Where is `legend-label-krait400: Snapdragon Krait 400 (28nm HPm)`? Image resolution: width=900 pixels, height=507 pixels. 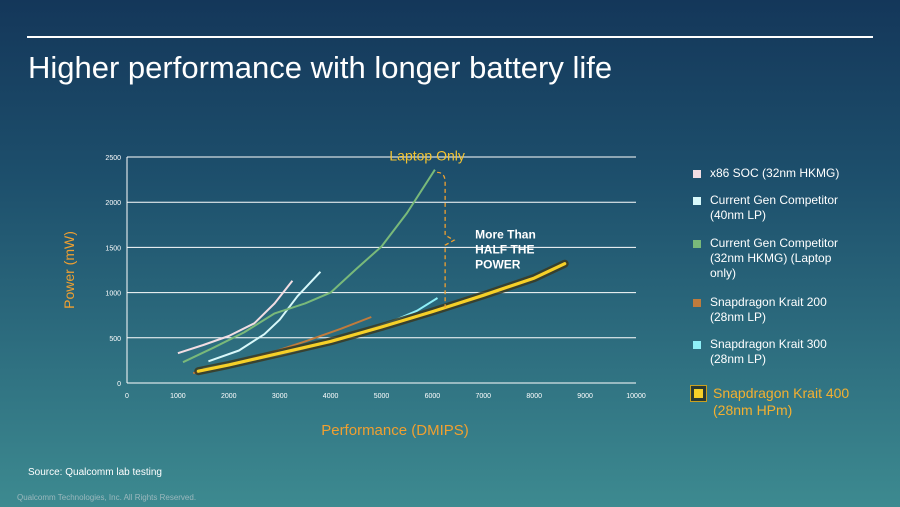
legend-label-krait400: Snapdragon Krait 400 (28nm HPm) is located at coordinates (781, 401).